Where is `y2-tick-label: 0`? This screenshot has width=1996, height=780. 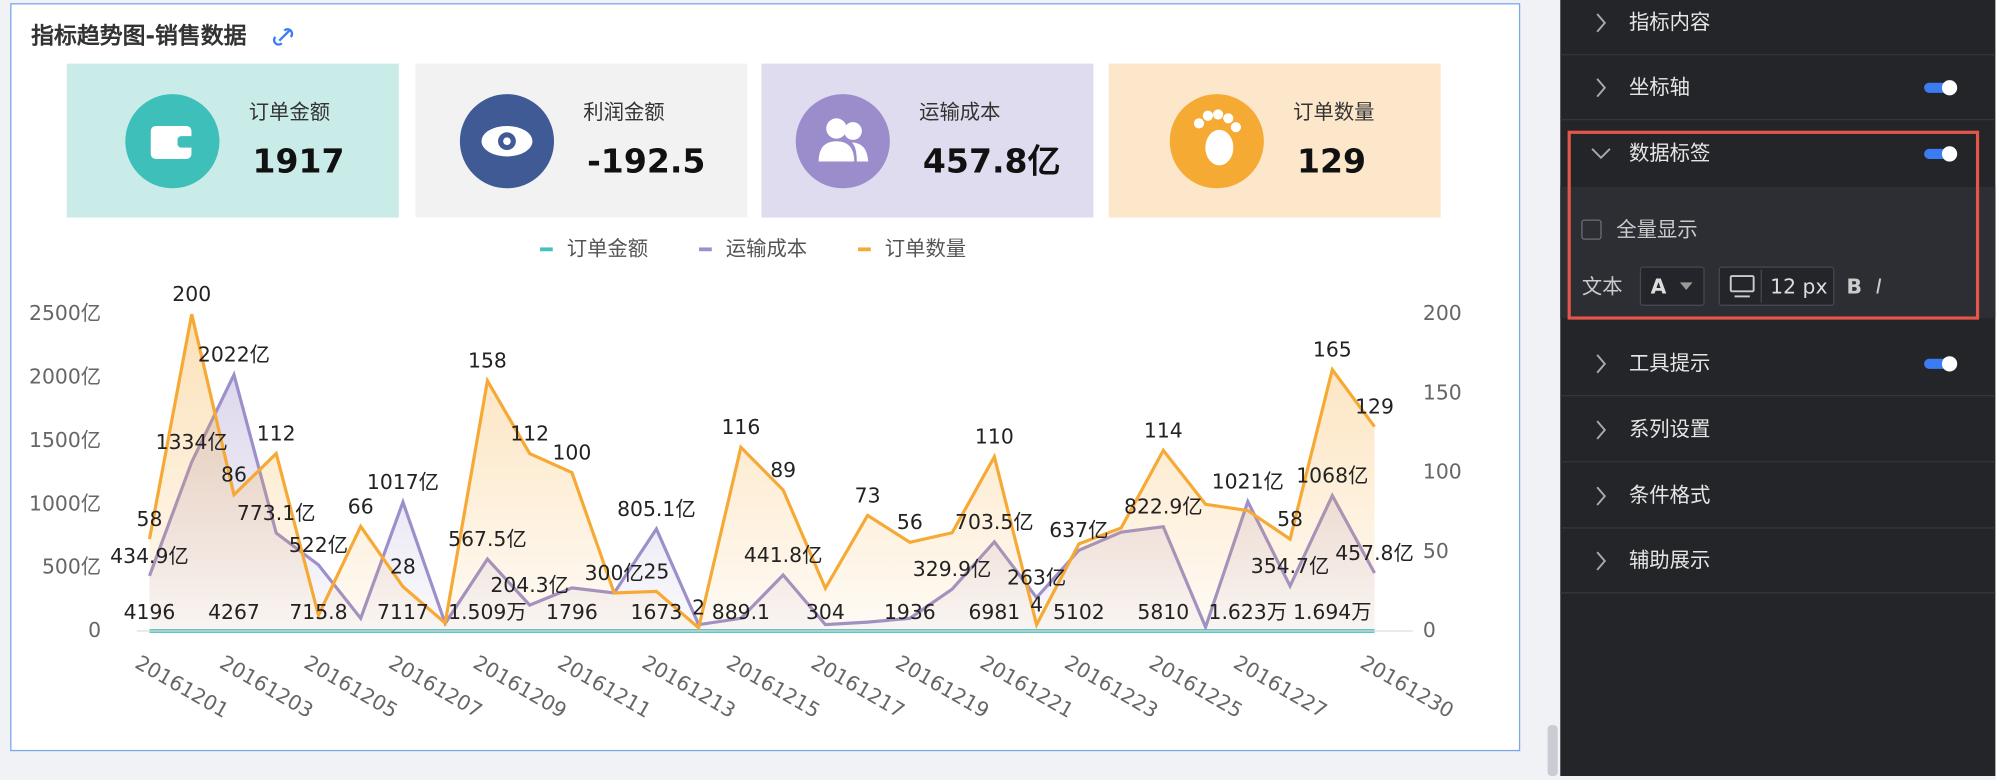
y2-tick-label: 0 is located at coordinates (1429, 630).